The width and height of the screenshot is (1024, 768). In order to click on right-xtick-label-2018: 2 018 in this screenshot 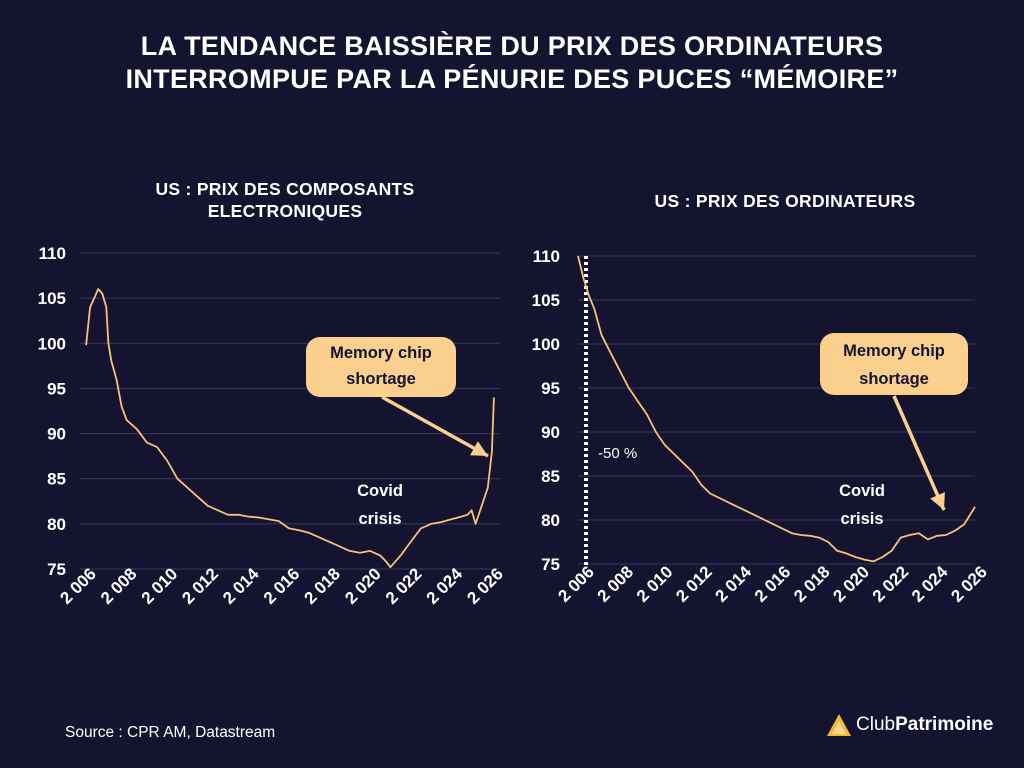, I will do `click(812, 584)`.